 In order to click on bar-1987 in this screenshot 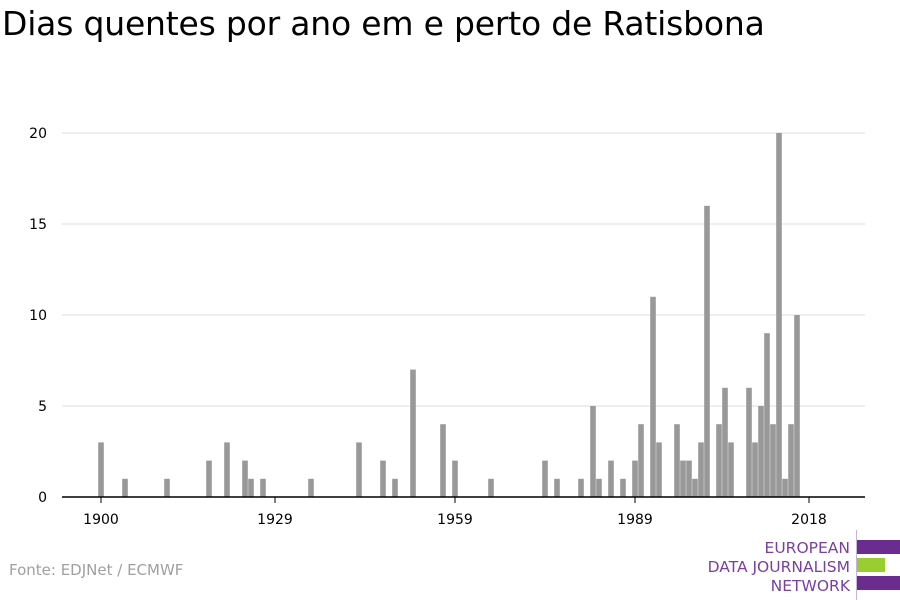, I will do `click(623, 487)`.